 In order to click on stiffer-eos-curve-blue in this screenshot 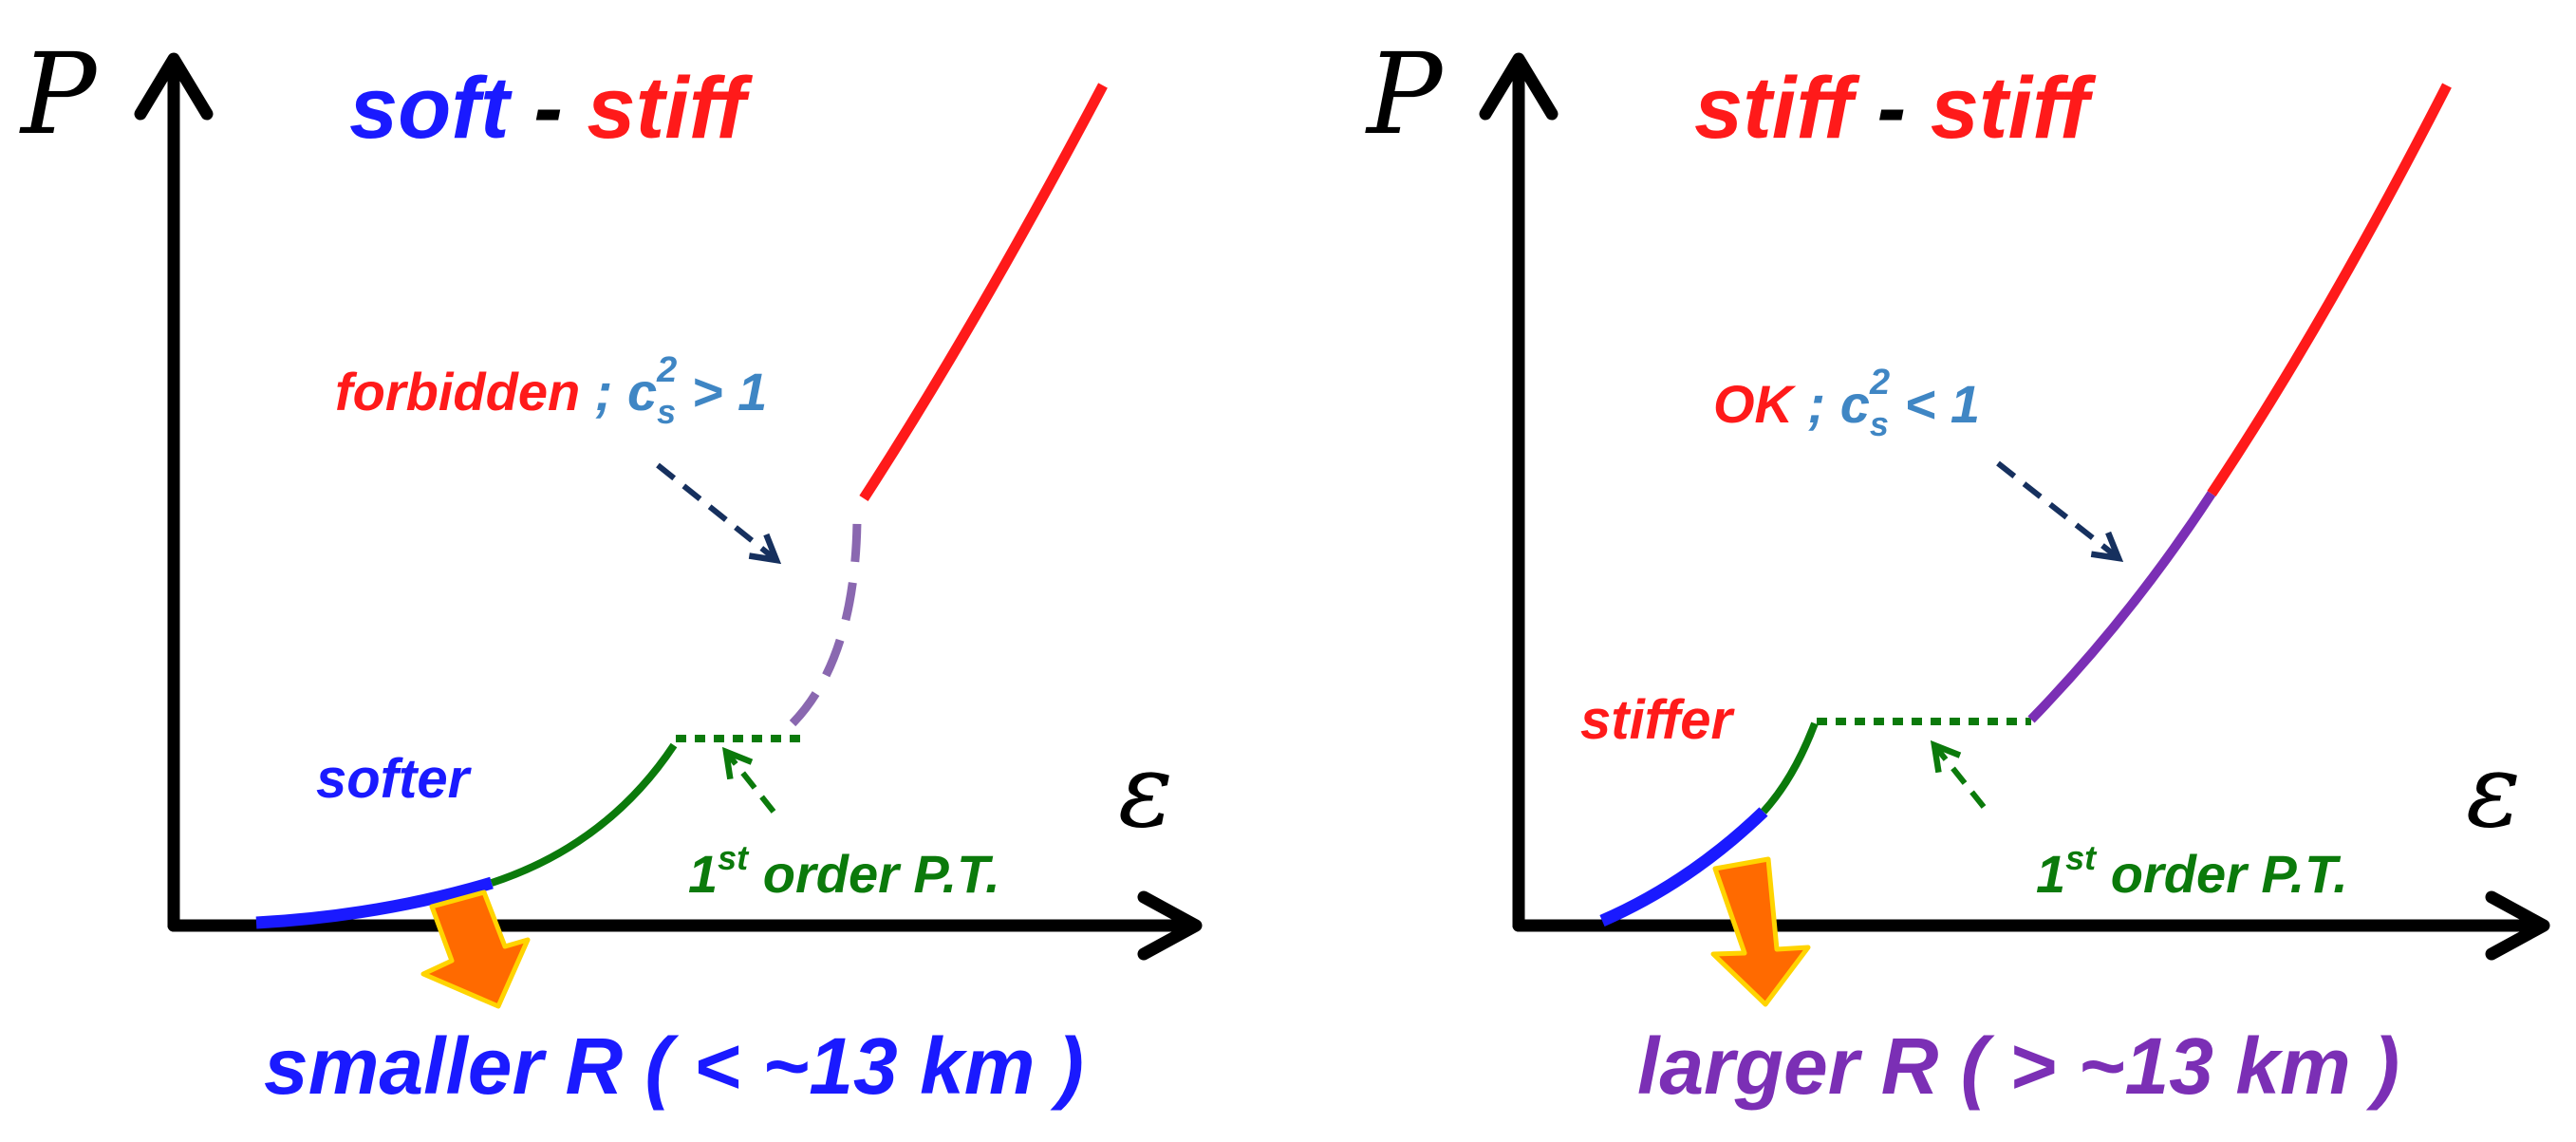, I will do `click(1683, 867)`.